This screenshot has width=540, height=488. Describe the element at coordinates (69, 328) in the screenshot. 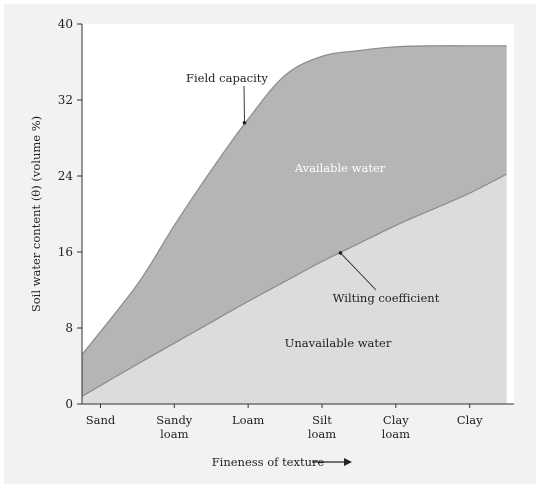

I see `y-tick-label: 8` at that location.